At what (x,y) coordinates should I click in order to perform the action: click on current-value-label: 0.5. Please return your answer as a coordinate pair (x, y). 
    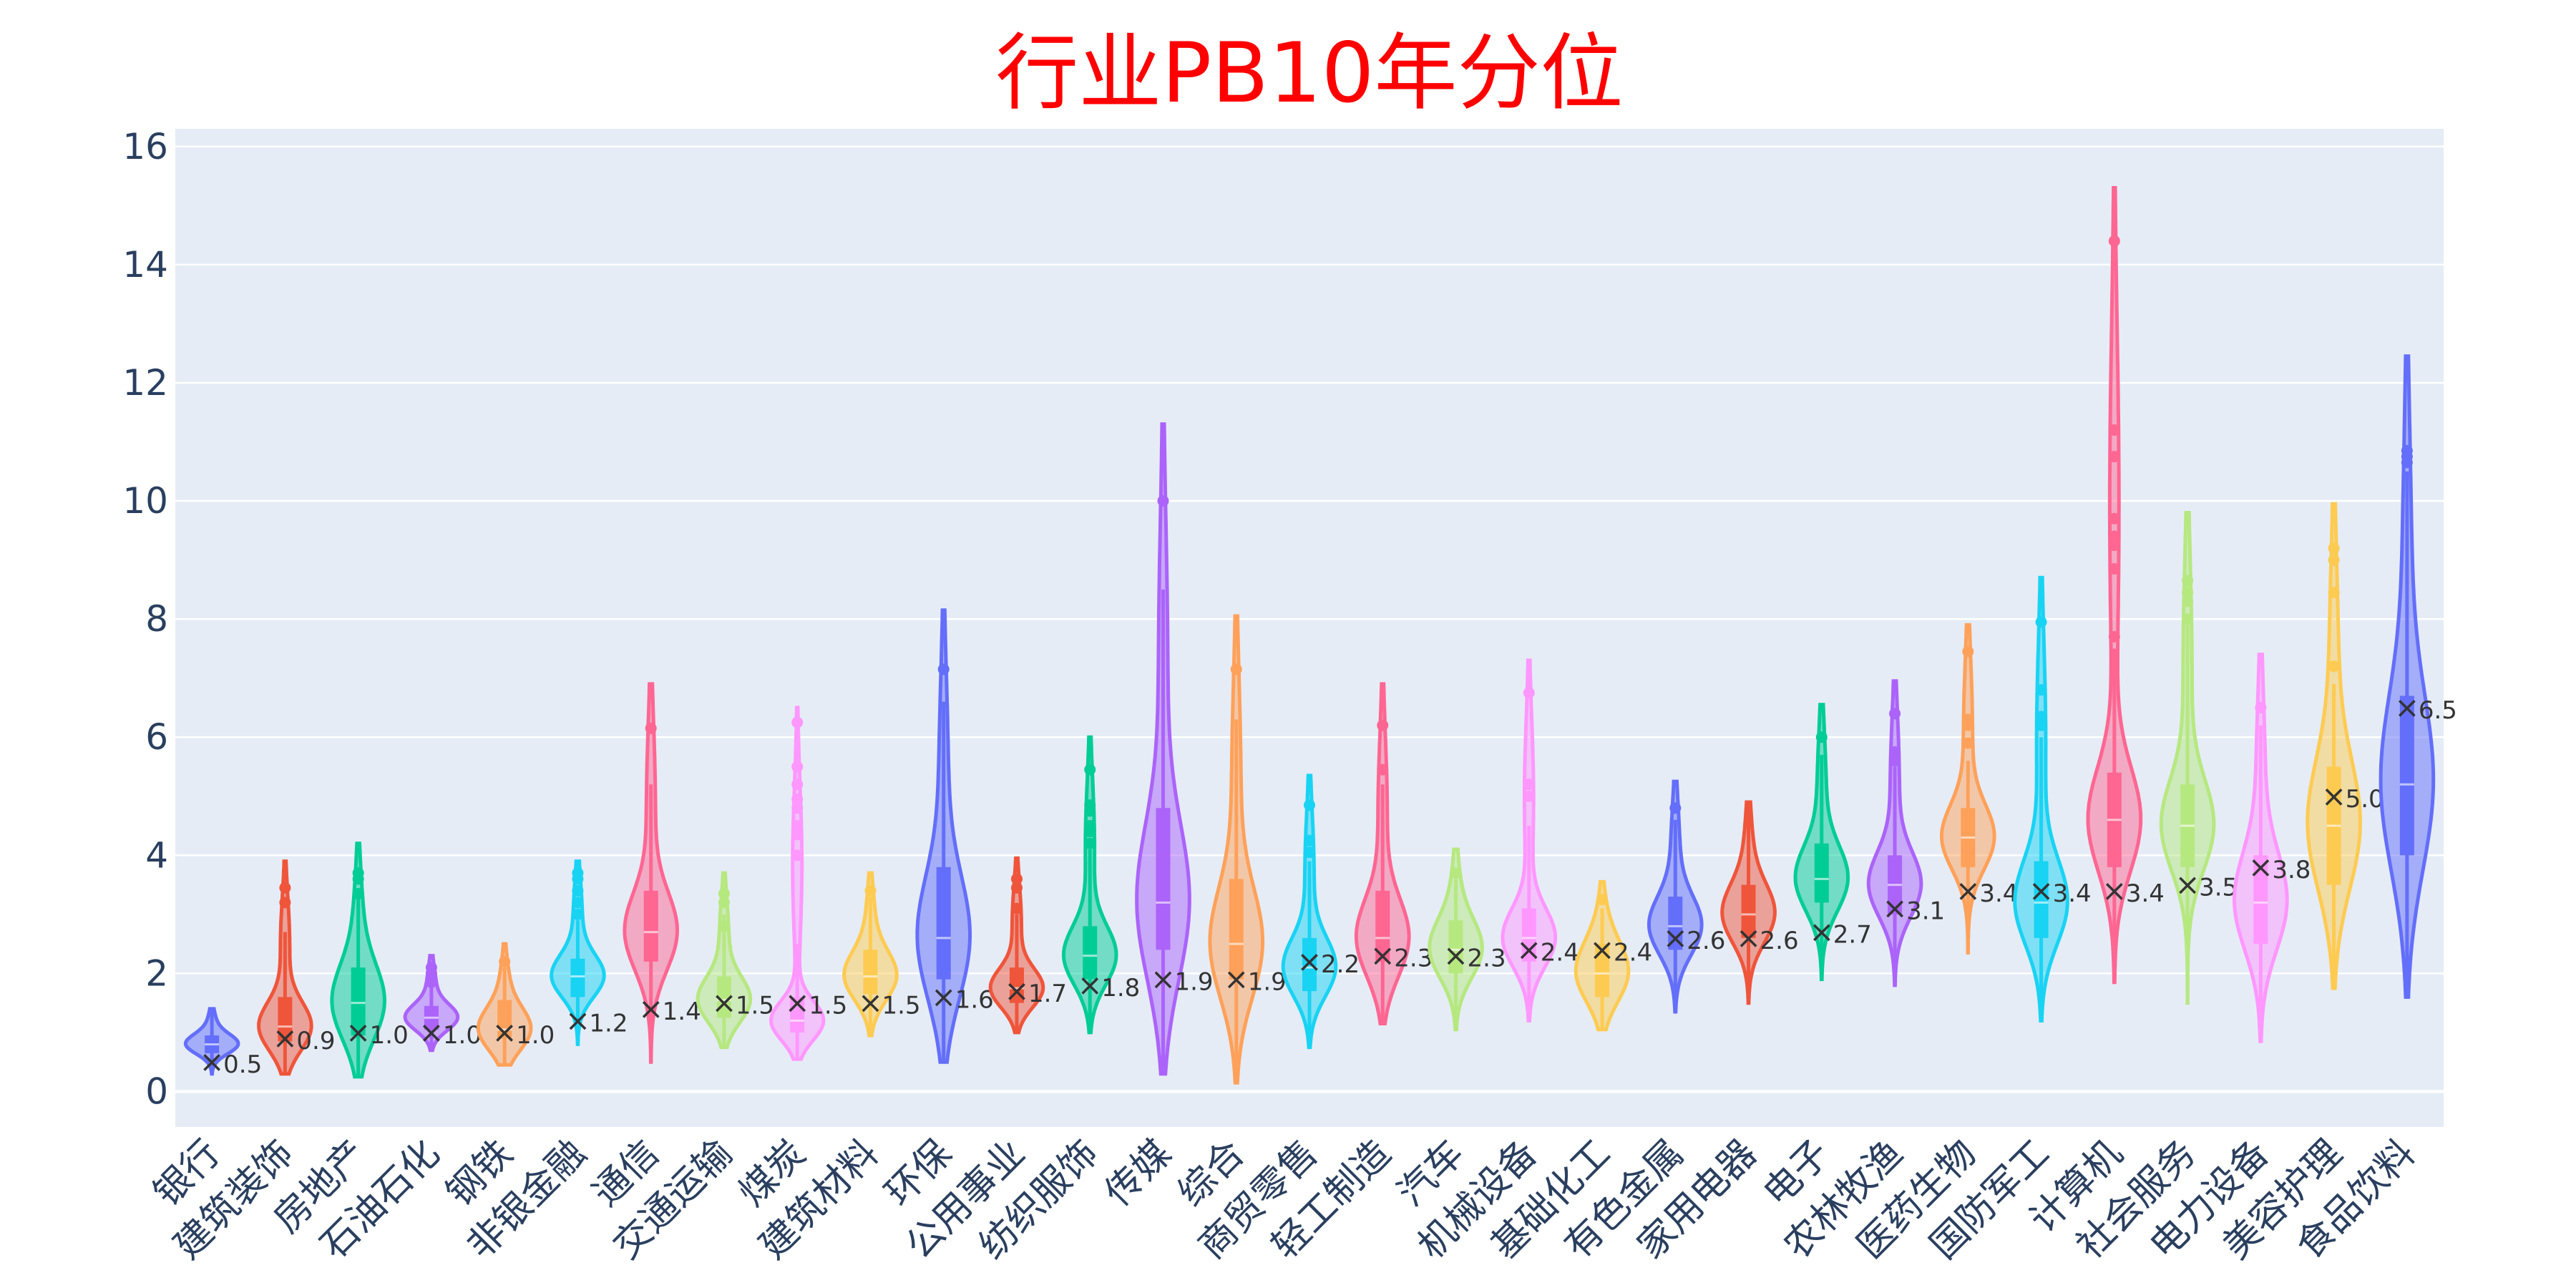
    Looking at the image, I should click on (242, 1064).